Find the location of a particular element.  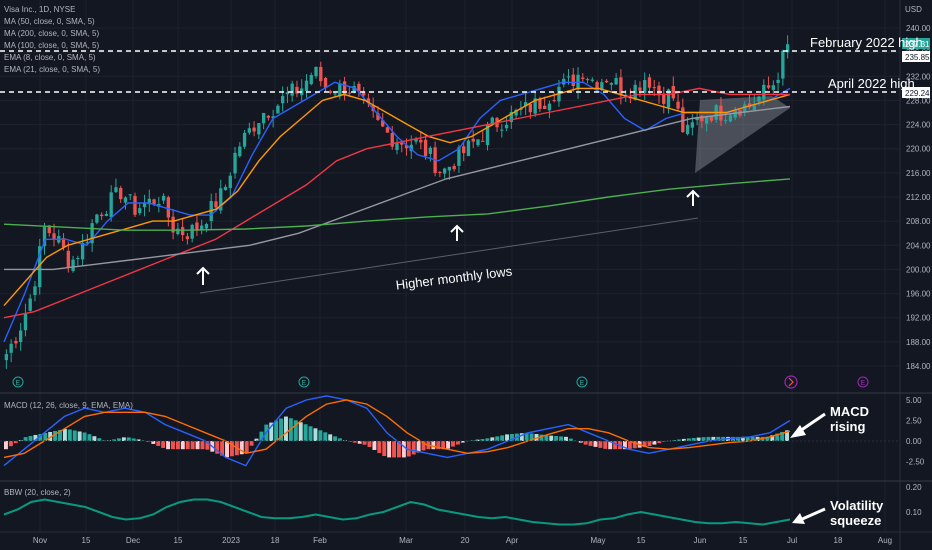

legend-macd: MACD (12, 26, close, 9, EMA, EMA) is located at coordinates (68, 405).